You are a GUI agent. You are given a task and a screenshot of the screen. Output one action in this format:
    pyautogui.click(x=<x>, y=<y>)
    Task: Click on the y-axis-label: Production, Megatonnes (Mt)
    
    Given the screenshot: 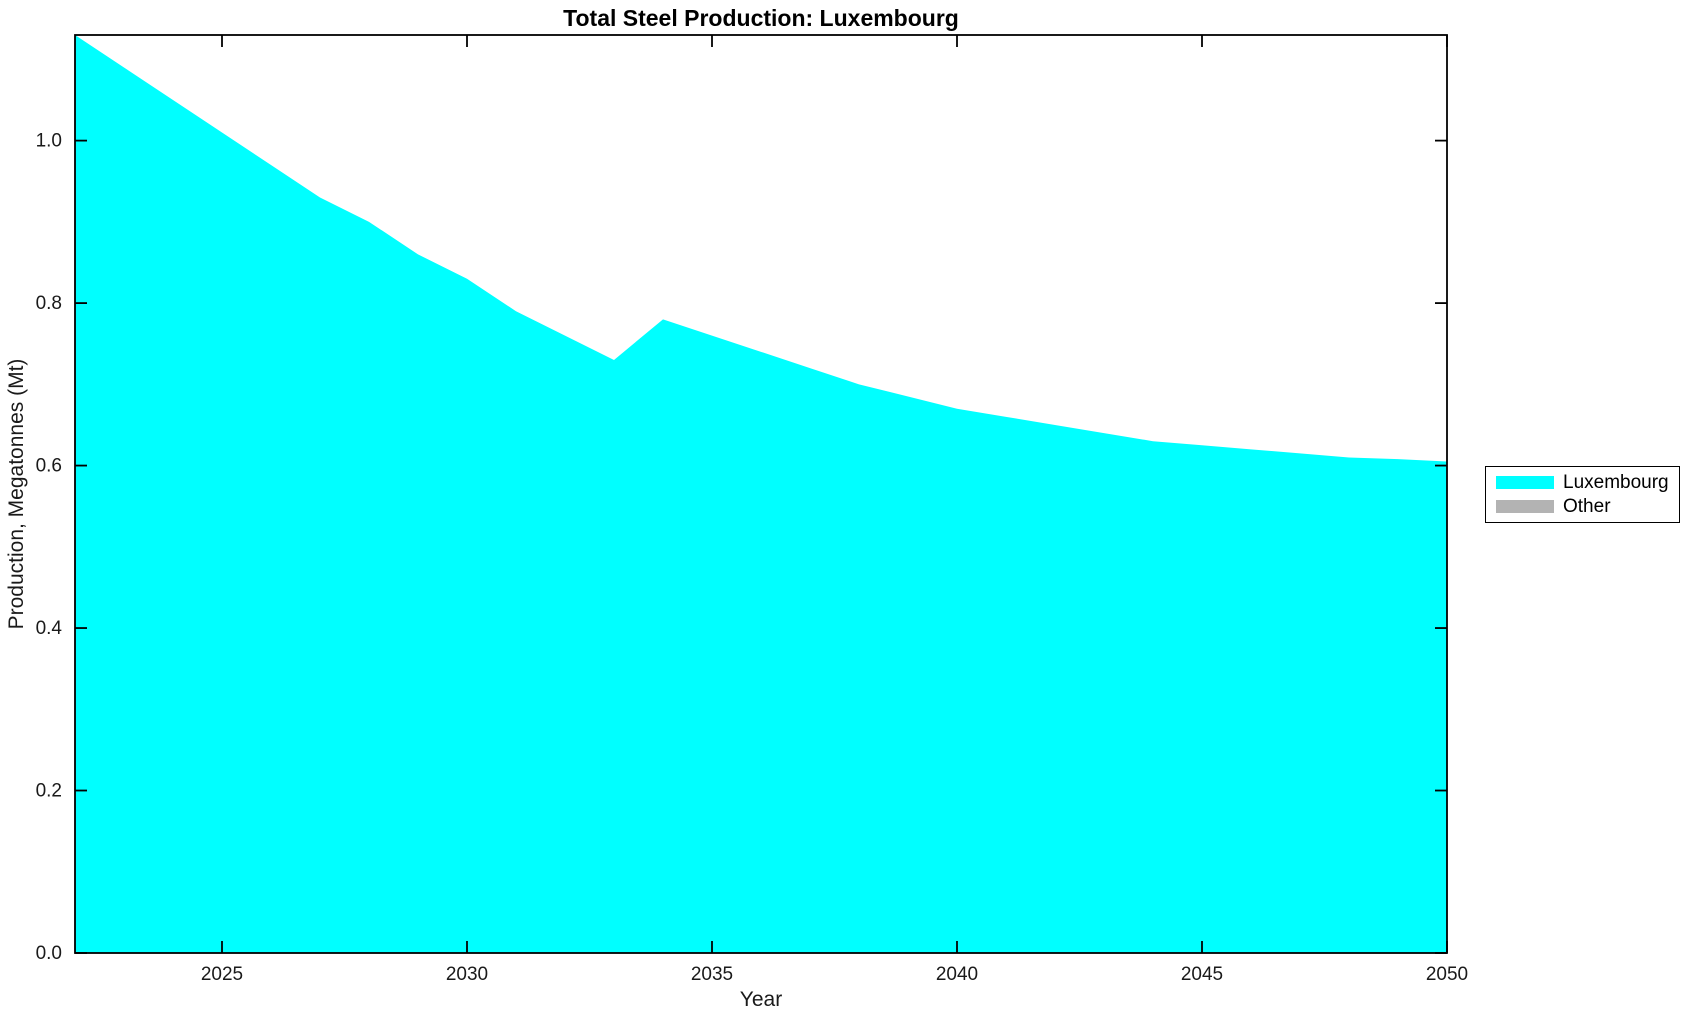 What is the action you would take?
    pyautogui.click(x=16, y=494)
    